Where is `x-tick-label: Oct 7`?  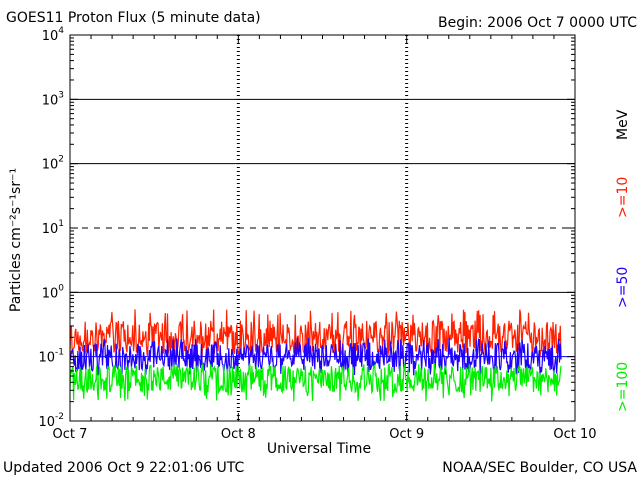
x-tick-label: Oct 7 is located at coordinates (70, 434).